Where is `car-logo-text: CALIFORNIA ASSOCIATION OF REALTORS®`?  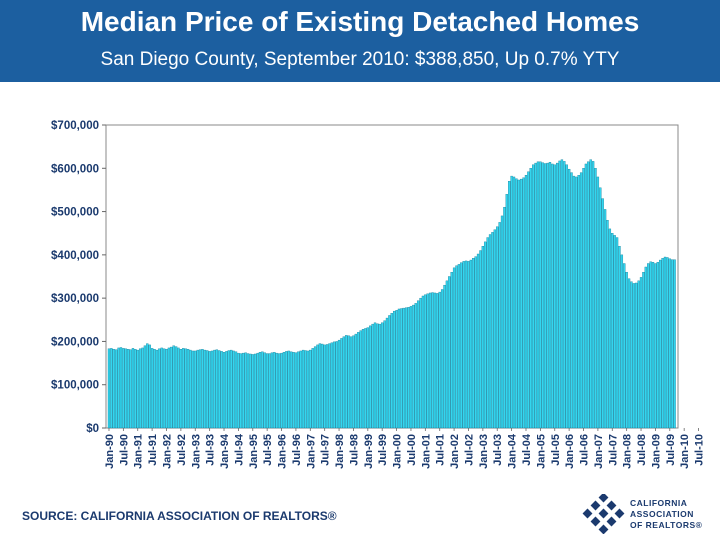 car-logo-text: CALIFORNIA ASSOCIATION OF REALTORS® is located at coordinates (666, 514).